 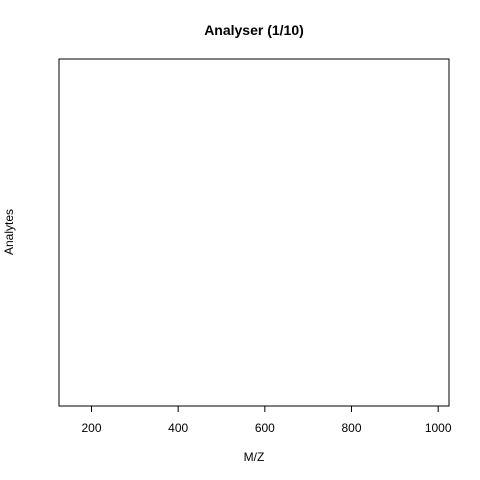 What do you see at coordinates (254, 457) in the screenshot?
I see `x-axis-label: M/Z` at bounding box center [254, 457].